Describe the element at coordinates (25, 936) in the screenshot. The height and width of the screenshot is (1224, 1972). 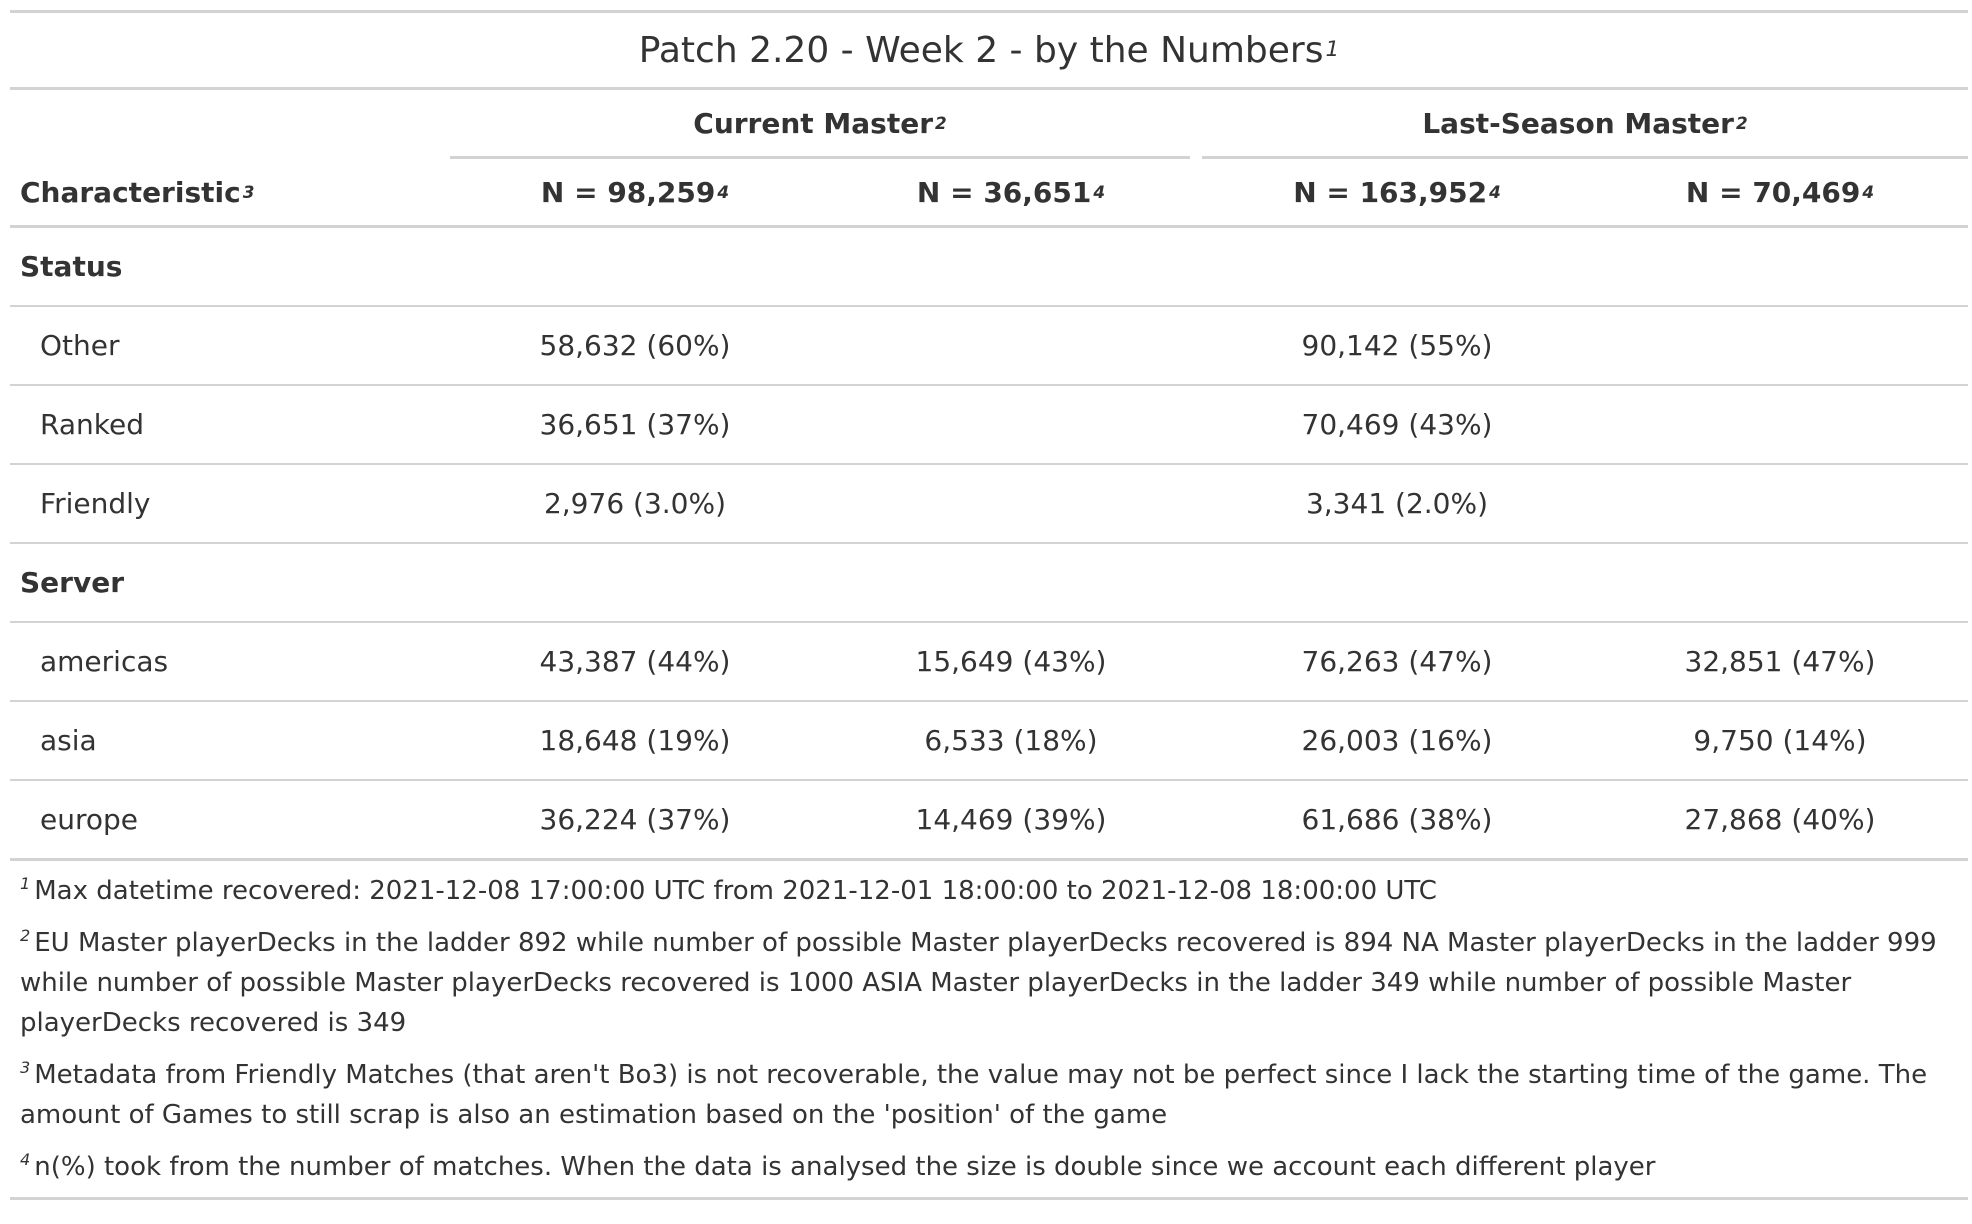
I see `footnote-mark: 2` at that location.